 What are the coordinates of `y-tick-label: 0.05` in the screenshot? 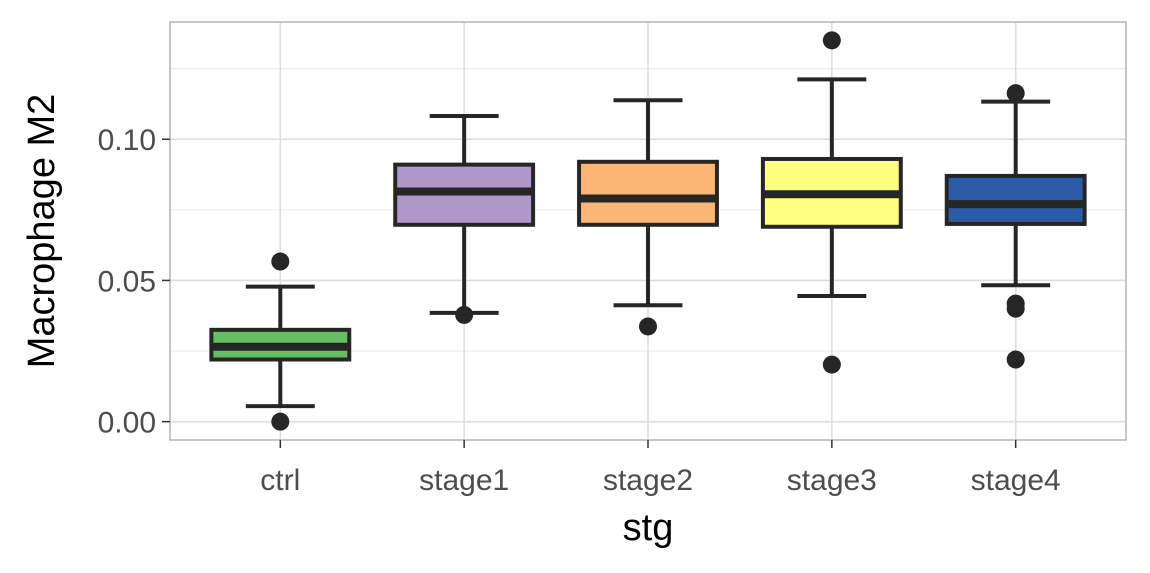 It's located at (127, 281).